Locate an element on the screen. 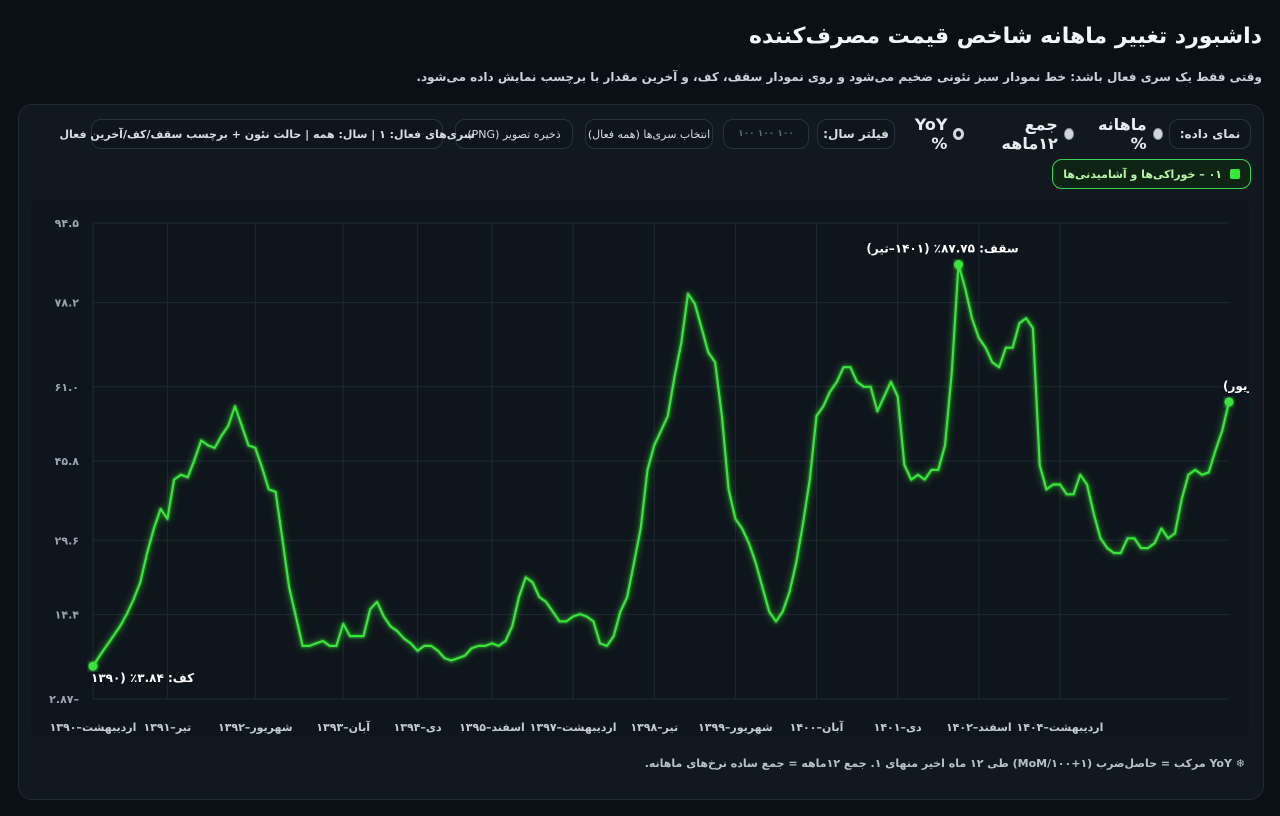  radio-monthly: ماهانه % is located at coordinates (1125, 134).